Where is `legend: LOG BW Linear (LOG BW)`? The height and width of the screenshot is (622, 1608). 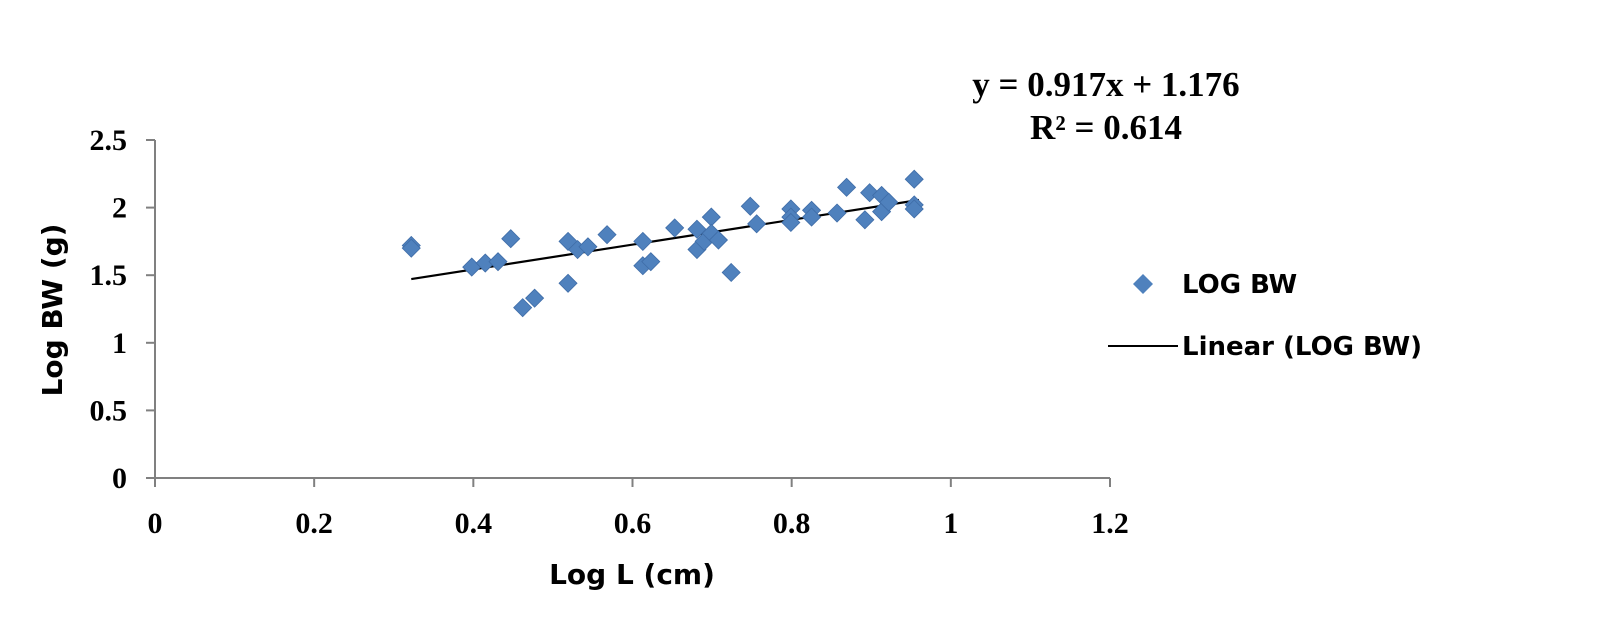
legend: LOG BW Linear (LOG BW) is located at coordinates (1265, 316).